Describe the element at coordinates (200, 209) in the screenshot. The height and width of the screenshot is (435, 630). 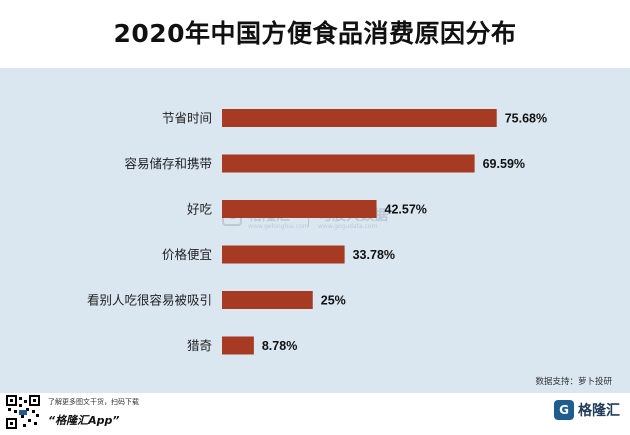
I see `category-label: 好吃` at that location.